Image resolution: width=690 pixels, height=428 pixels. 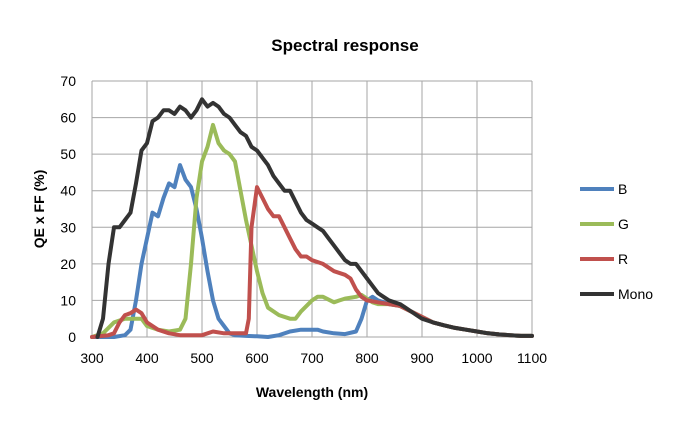 I want to click on x-tick-label: 1100, so click(x=532, y=358).